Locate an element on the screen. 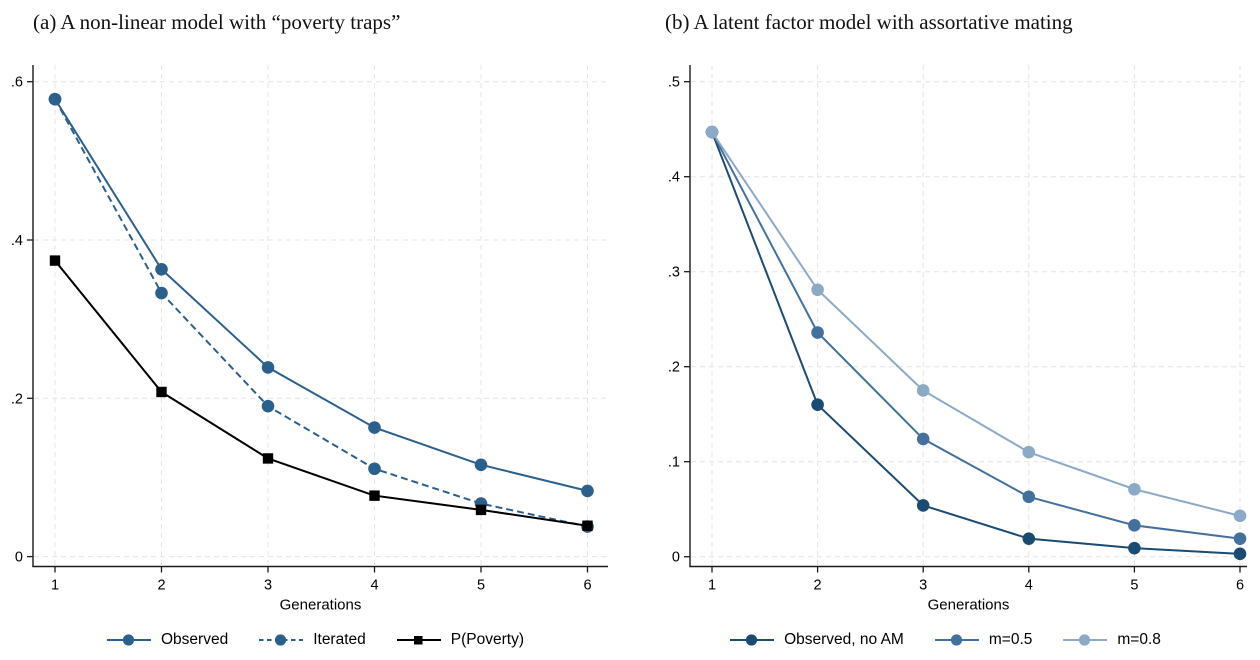  legend-key-p-poverty-icon is located at coordinates (418, 640).